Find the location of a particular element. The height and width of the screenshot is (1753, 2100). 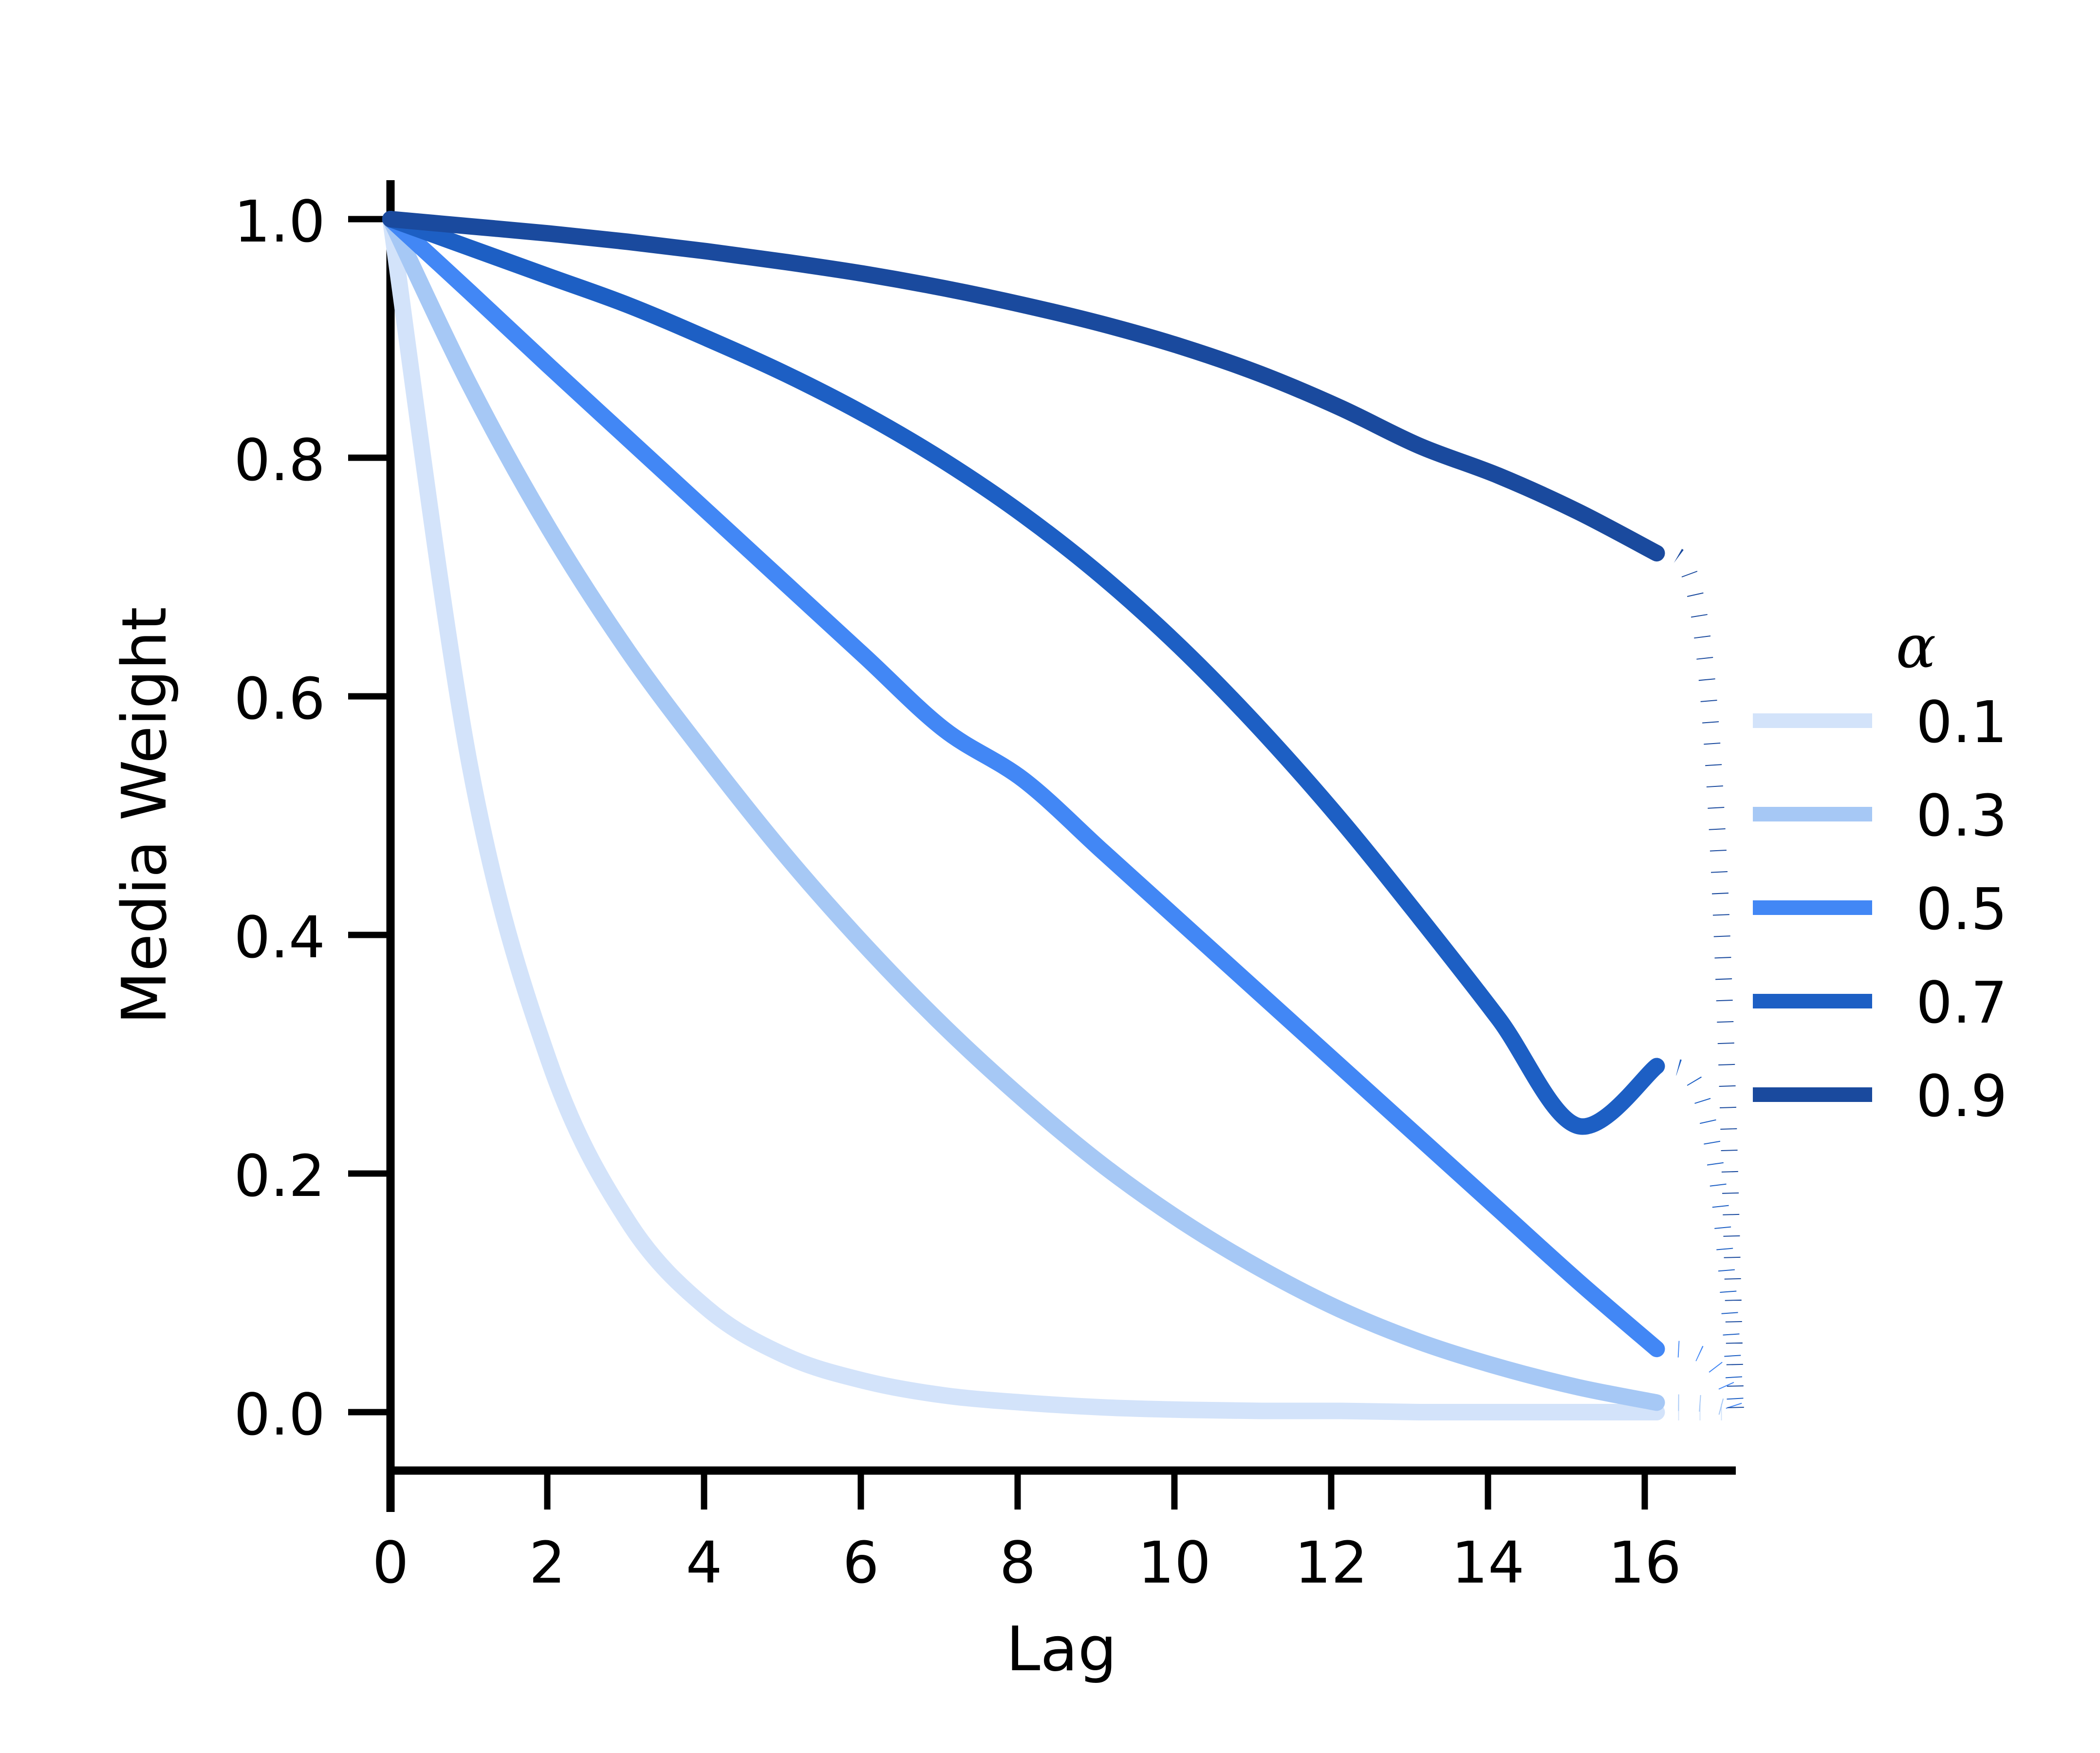

legend-label-0-5: 0.5 is located at coordinates (1962, 909).